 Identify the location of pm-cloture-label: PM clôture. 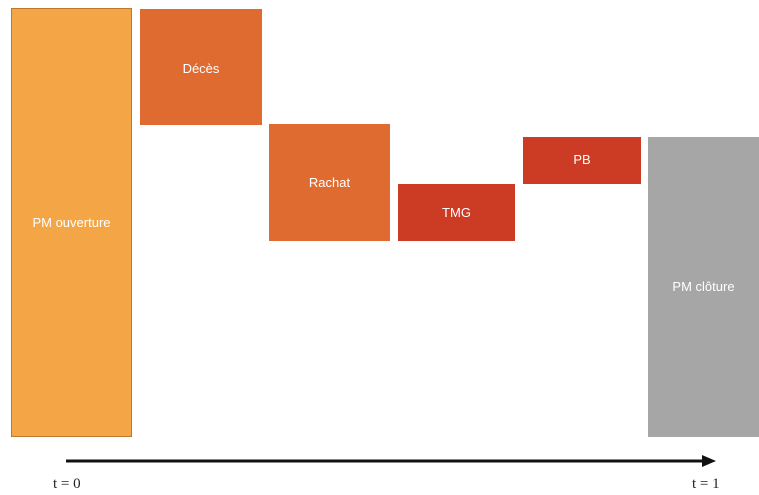
(703, 286).